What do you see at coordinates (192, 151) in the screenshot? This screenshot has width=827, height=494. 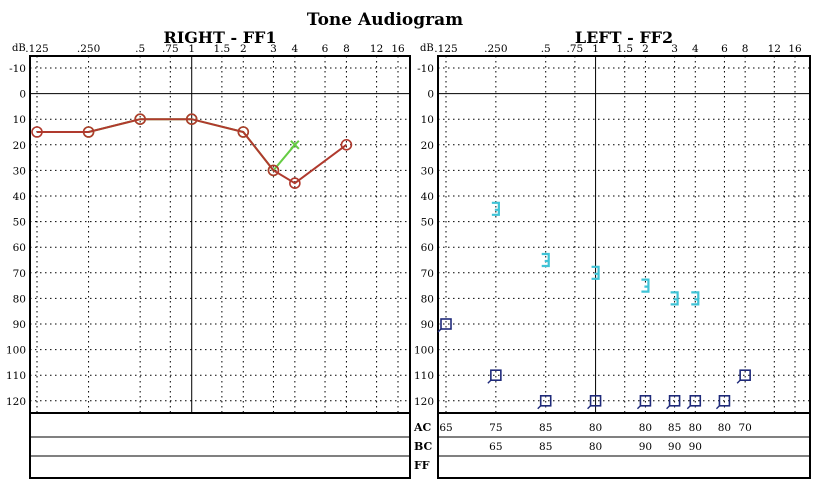 I see `series-line` at bounding box center [192, 151].